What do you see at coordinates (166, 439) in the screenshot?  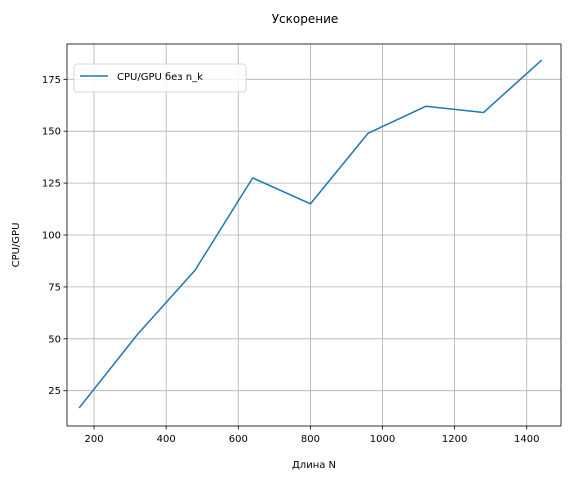 I see `x-tick-label: 400` at bounding box center [166, 439].